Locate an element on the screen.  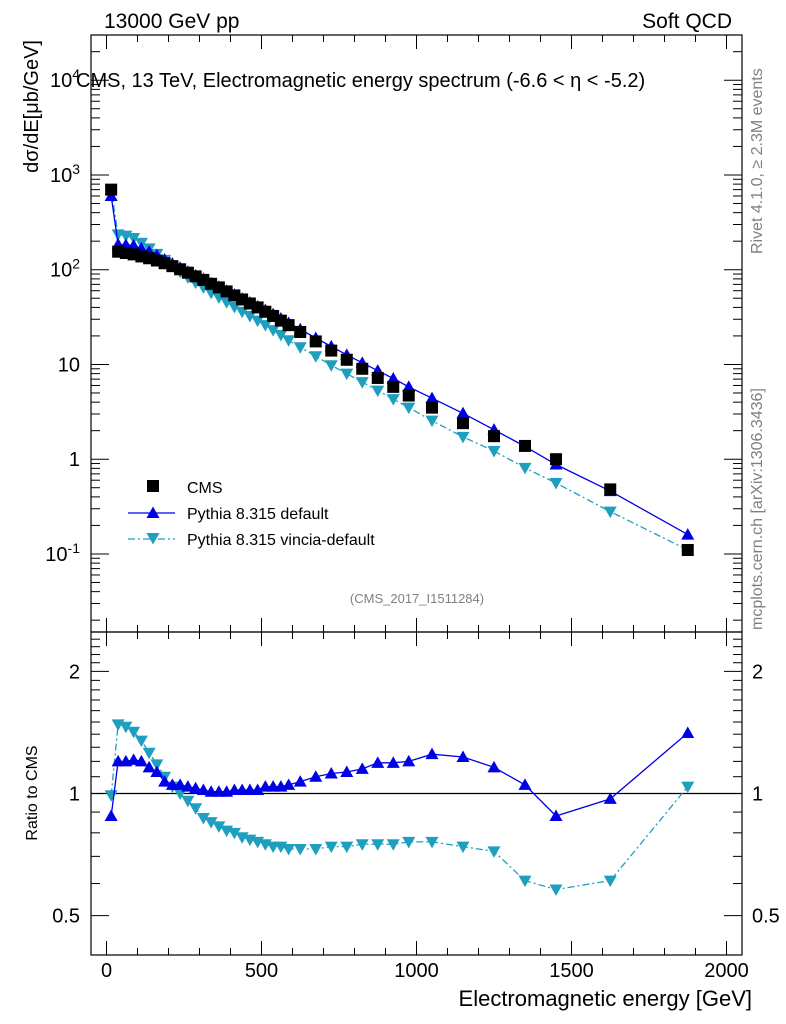
rivet-version-label: Rivet 4.1.0, ≥ 2.3M events is located at coordinates (757, 161).